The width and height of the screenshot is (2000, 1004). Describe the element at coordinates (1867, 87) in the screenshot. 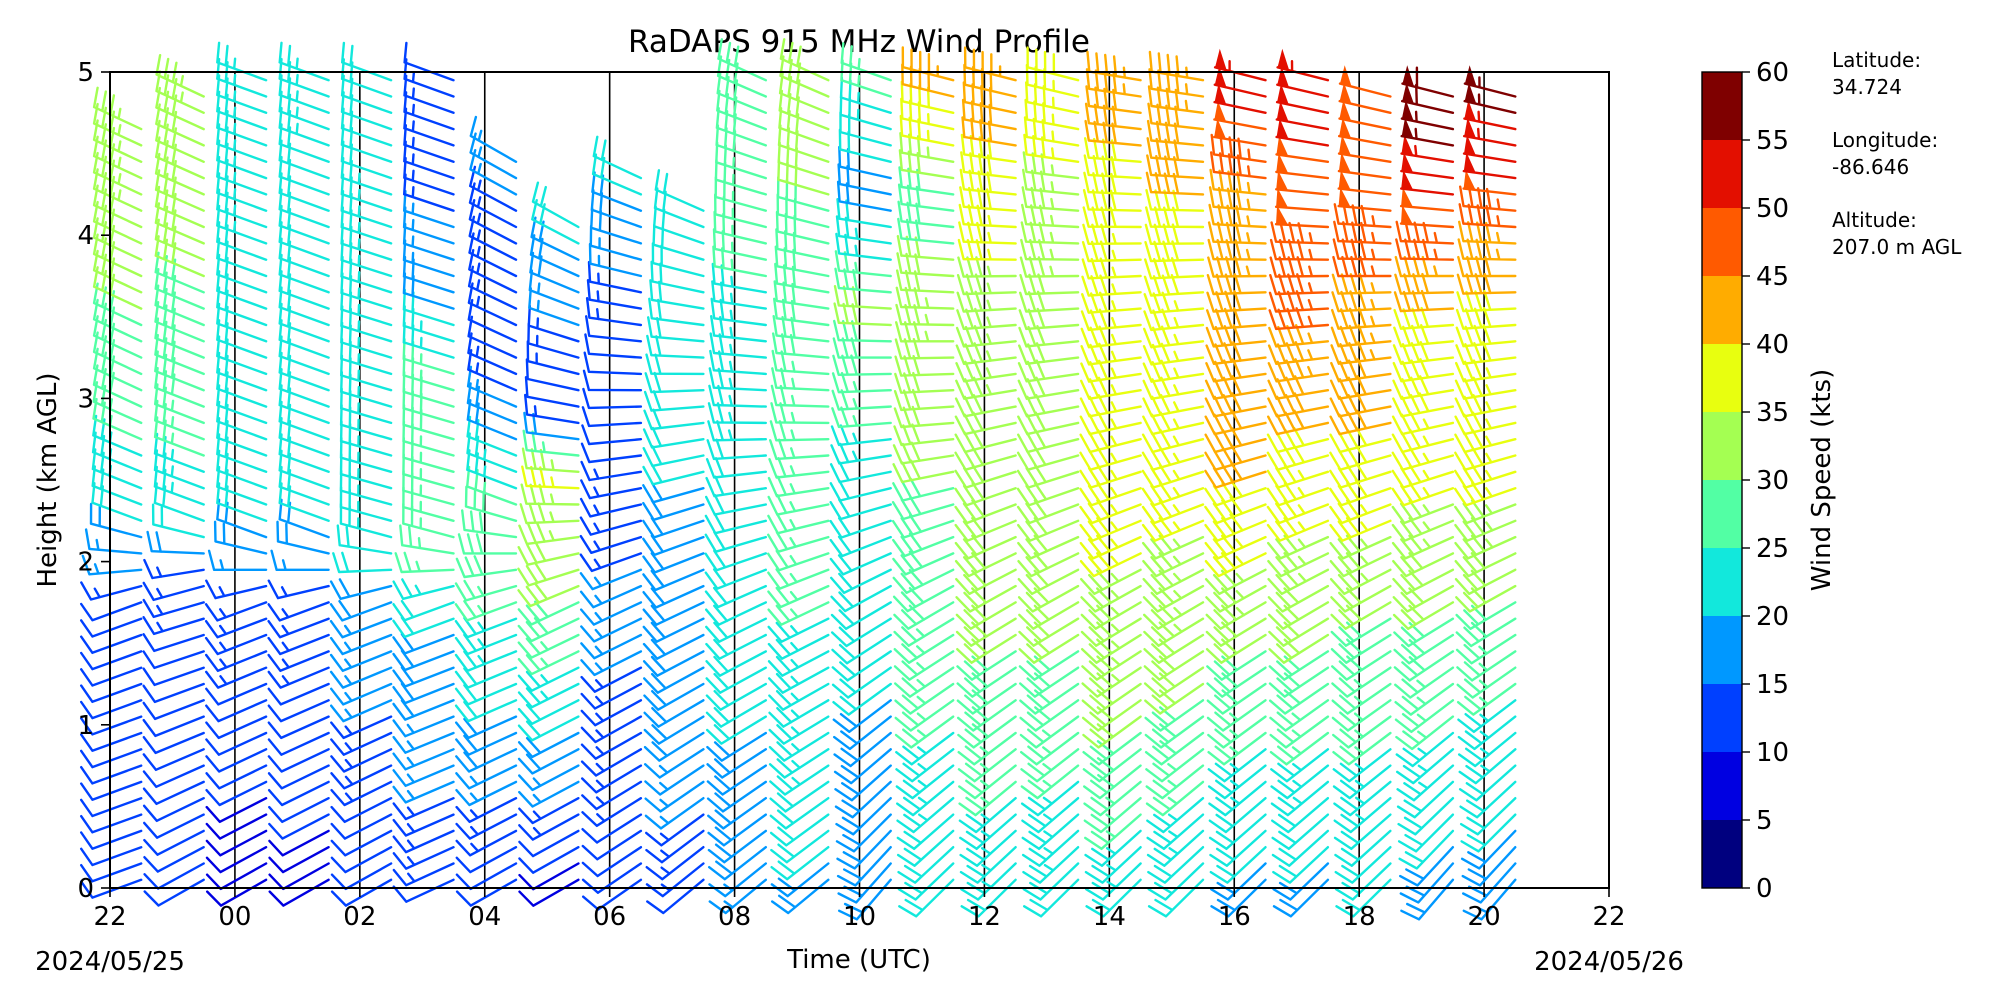

I see `latitude-value: 34.724` at that location.